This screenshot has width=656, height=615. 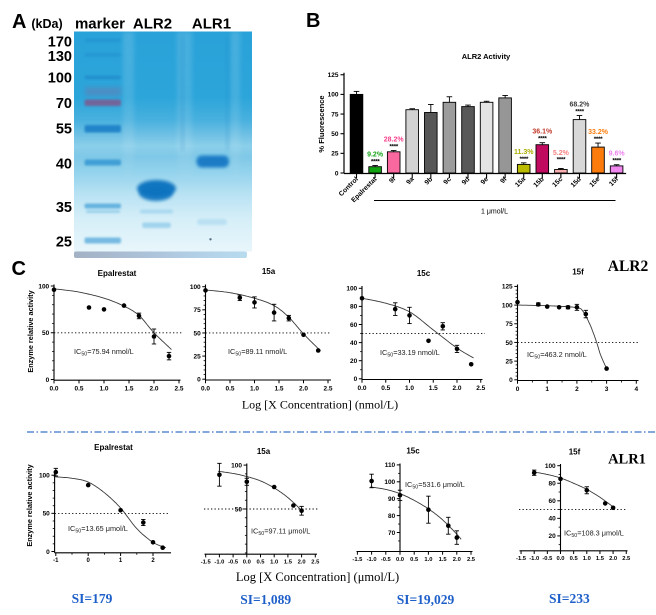 What do you see at coordinates (394, 140) in the screenshot?
I see `svg-text: 28.2%` at bounding box center [394, 140].